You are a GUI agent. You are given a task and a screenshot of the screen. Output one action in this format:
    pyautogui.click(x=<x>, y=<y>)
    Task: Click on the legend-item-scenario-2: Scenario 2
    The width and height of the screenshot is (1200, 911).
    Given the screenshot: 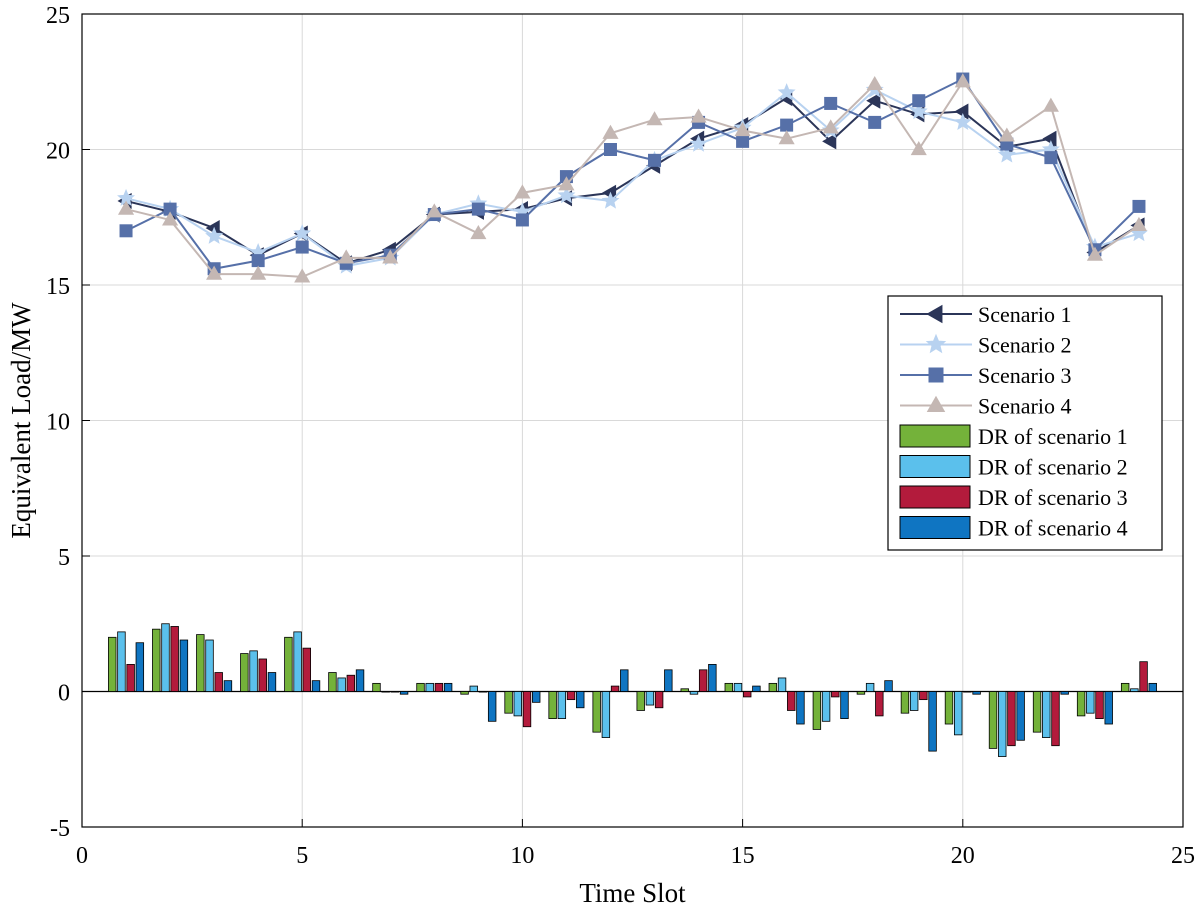 What is the action you would take?
    pyautogui.click(x=985, y=345)
    